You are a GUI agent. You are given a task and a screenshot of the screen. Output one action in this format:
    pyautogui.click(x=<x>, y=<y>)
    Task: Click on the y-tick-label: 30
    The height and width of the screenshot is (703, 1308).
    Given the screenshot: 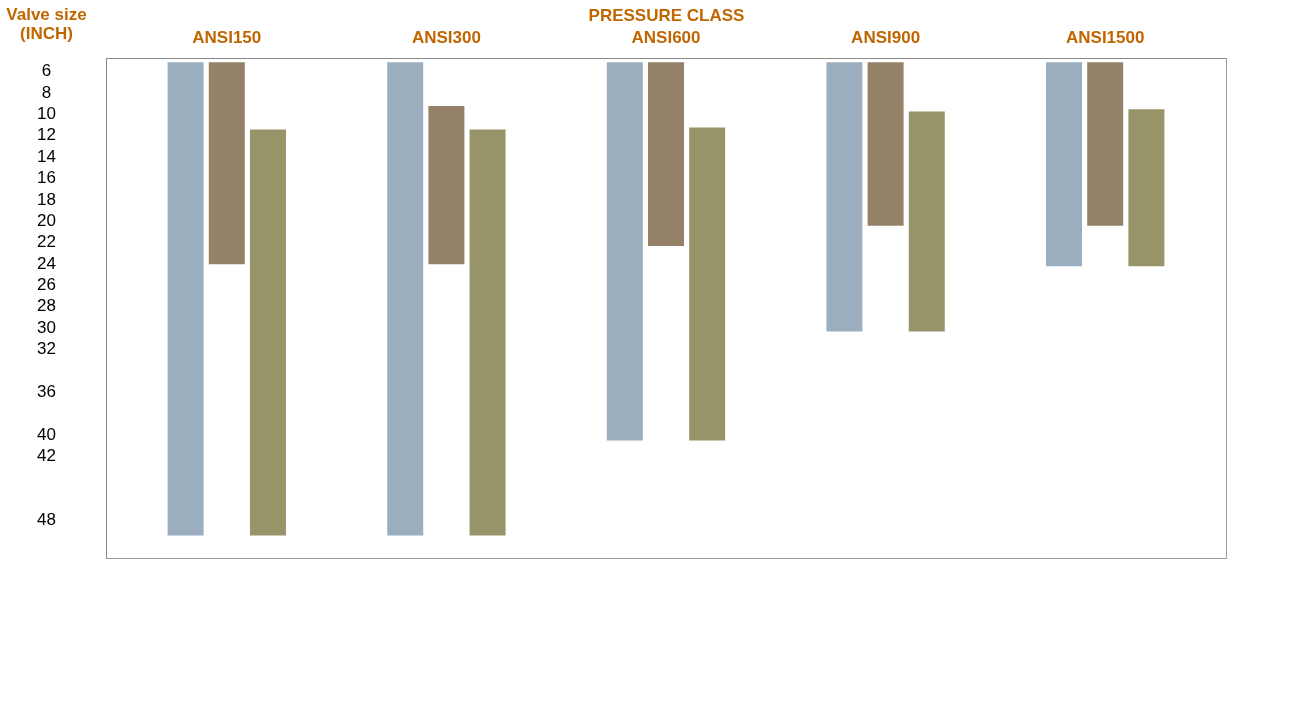 What is the action you would take?
    pyautogui.click(x=46, y=327)
    